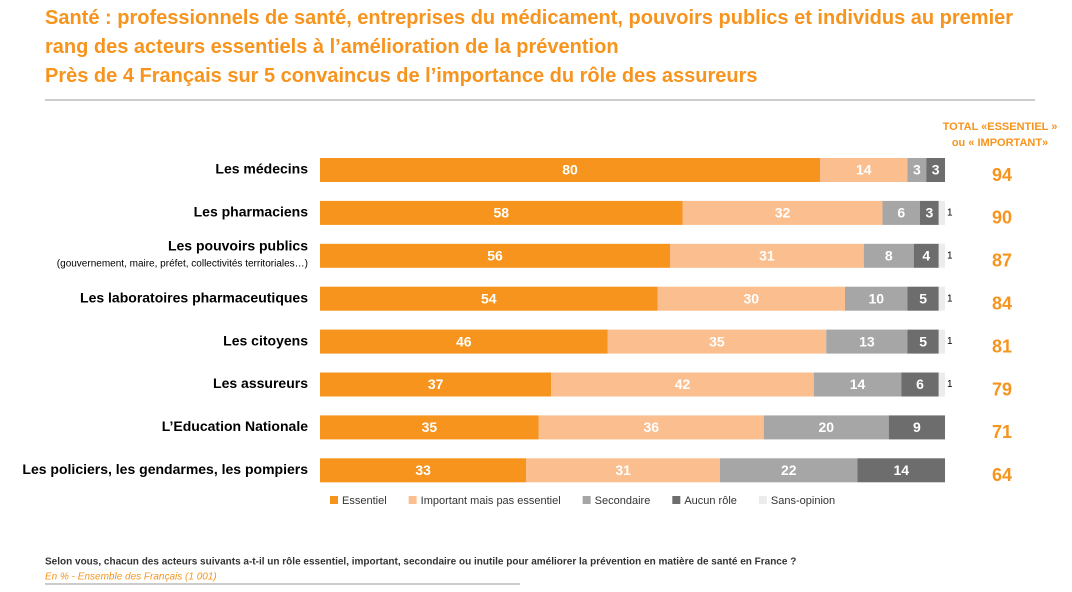 The height and width of the screenshot is (592, 1072). I want to click on category-label: Les pouvoirs publics, so click(238, 246).